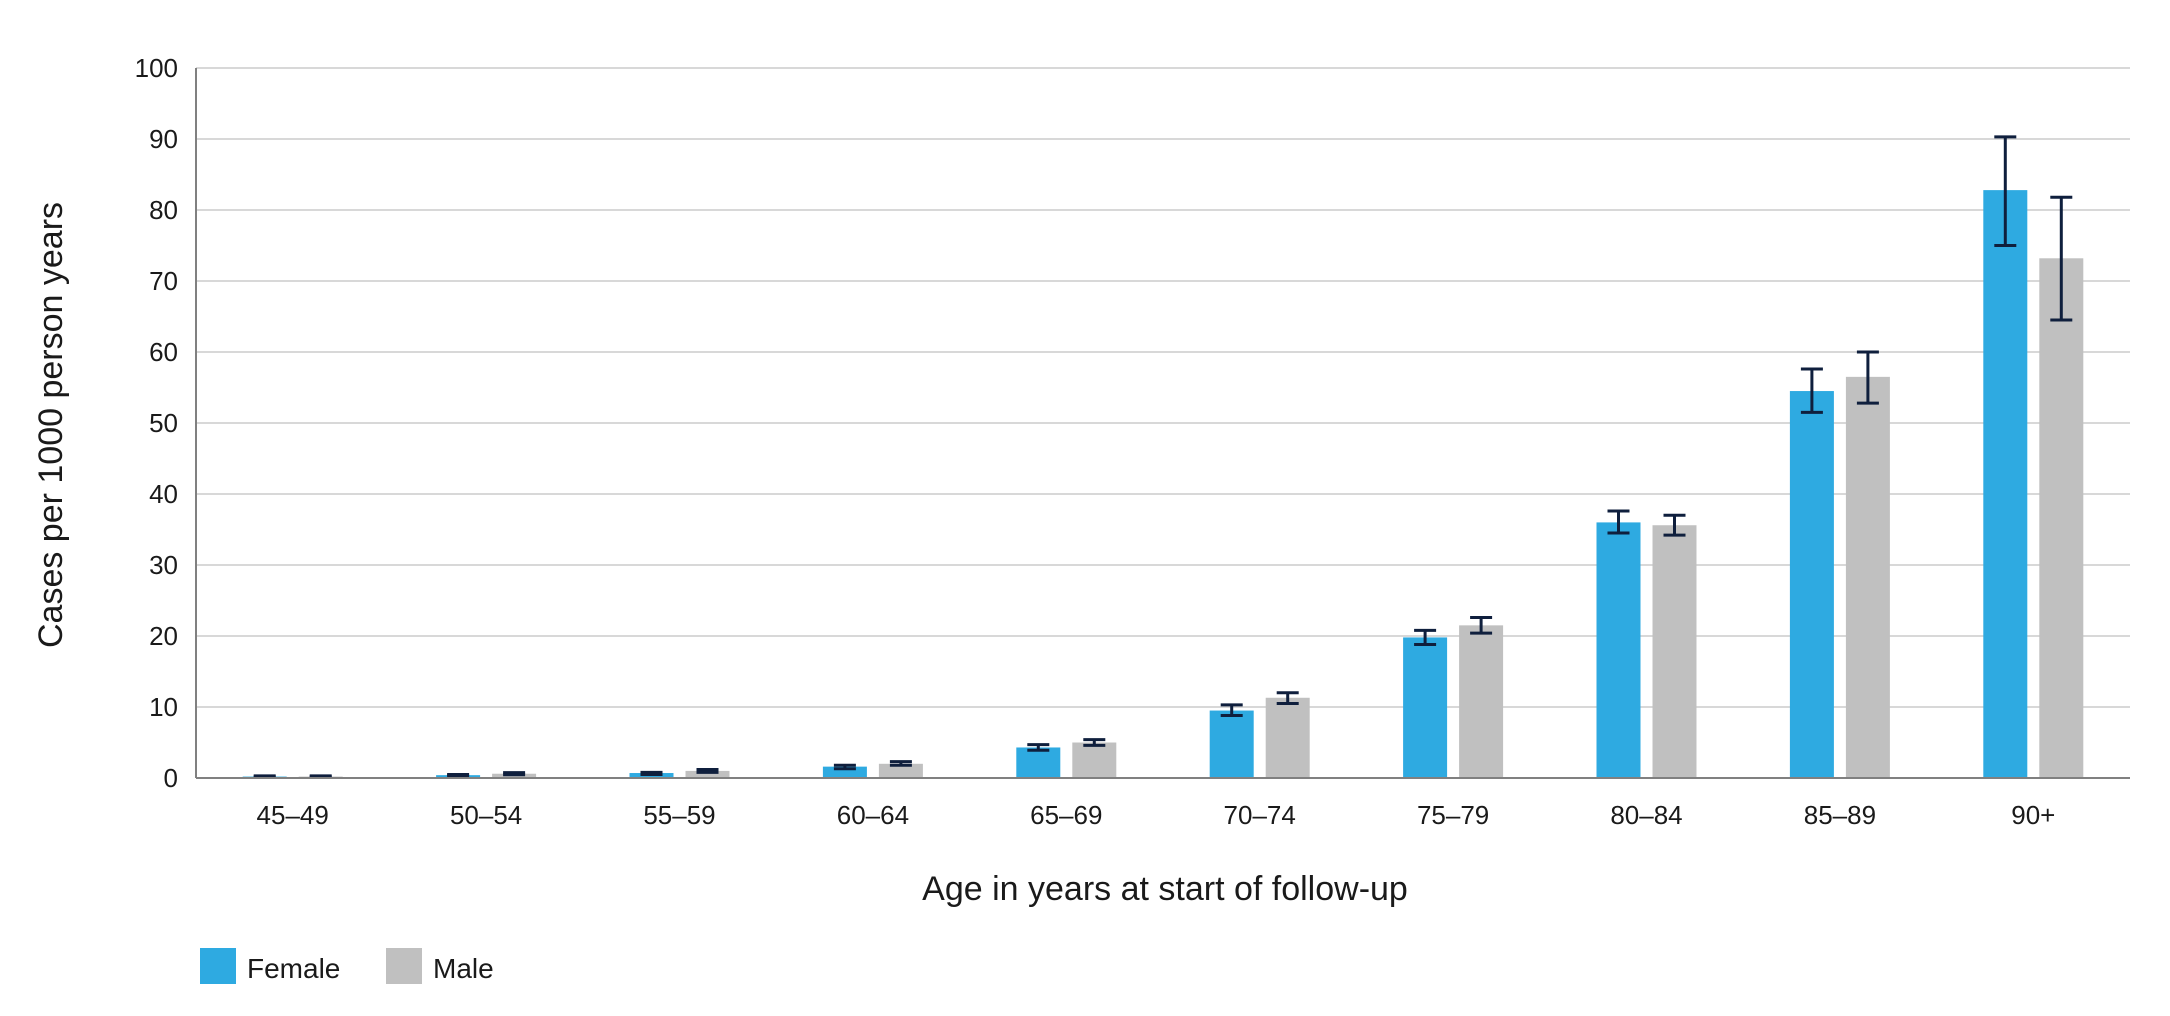 The width and height of the screenshot is (2170, 1016). I want to click on y-tick-label-80: 80, so click(163, 210).